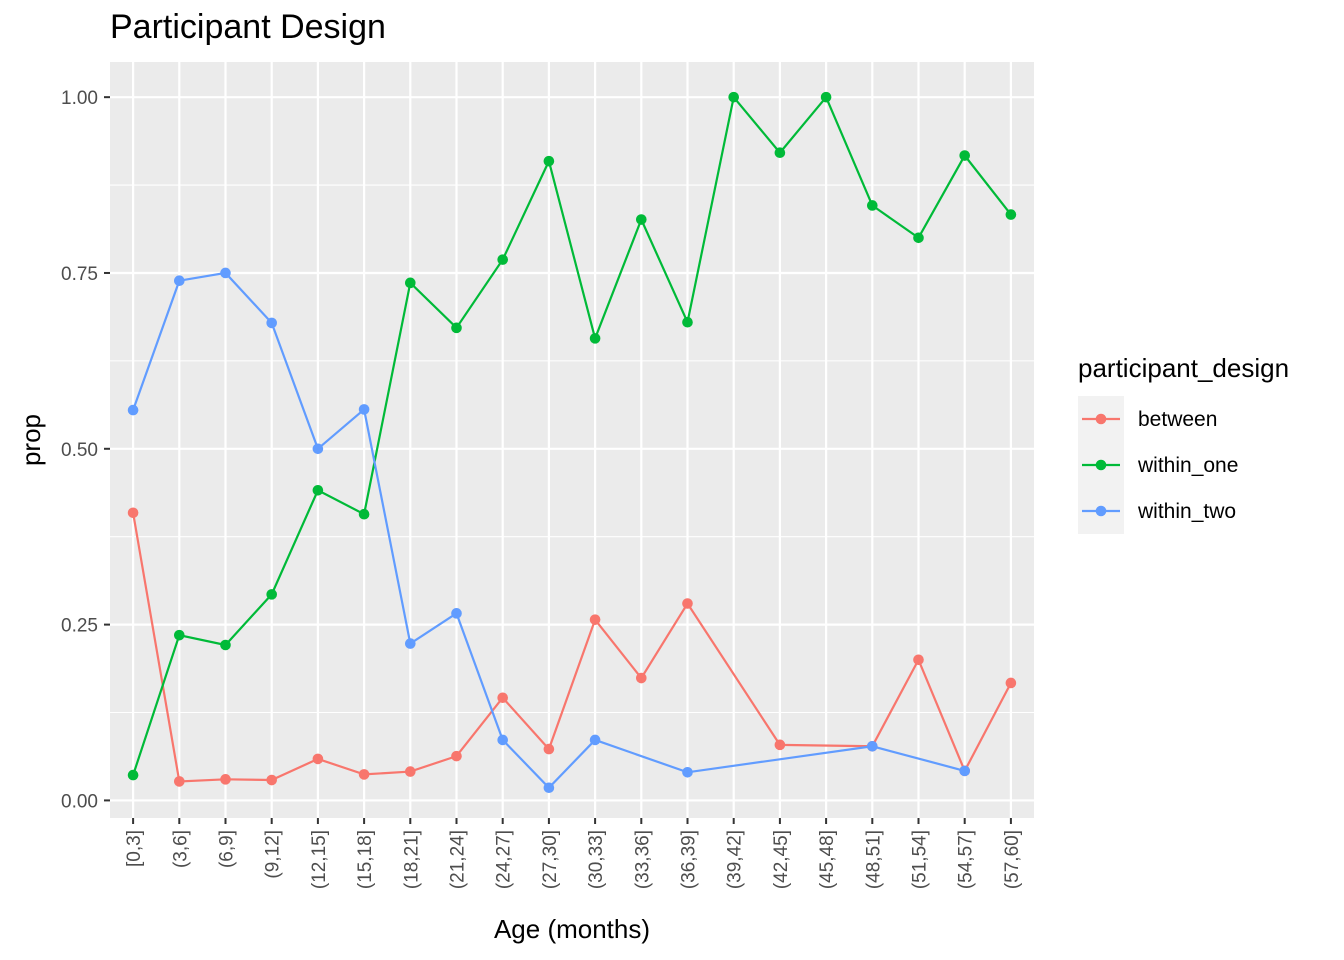 The image size is (1344, 960). I want to click on x-tick-label: (54,57], so click(966, 859).